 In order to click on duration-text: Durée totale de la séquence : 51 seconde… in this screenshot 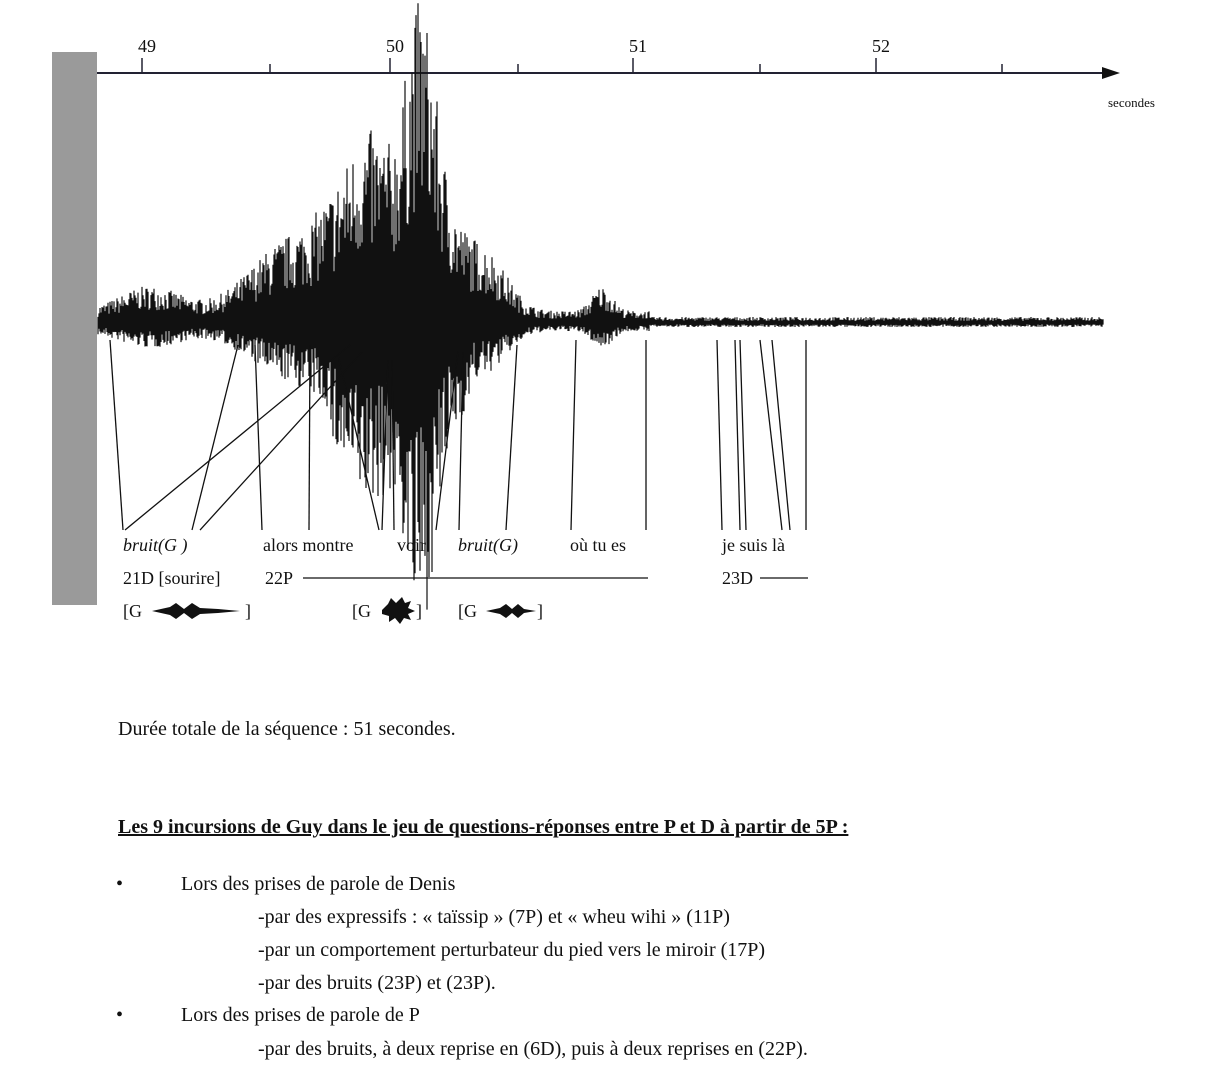, I will do `click(287, 729)`.